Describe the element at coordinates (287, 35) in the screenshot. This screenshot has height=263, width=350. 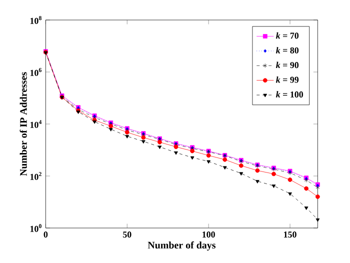
I see `legend-label: k = 70` at that location.